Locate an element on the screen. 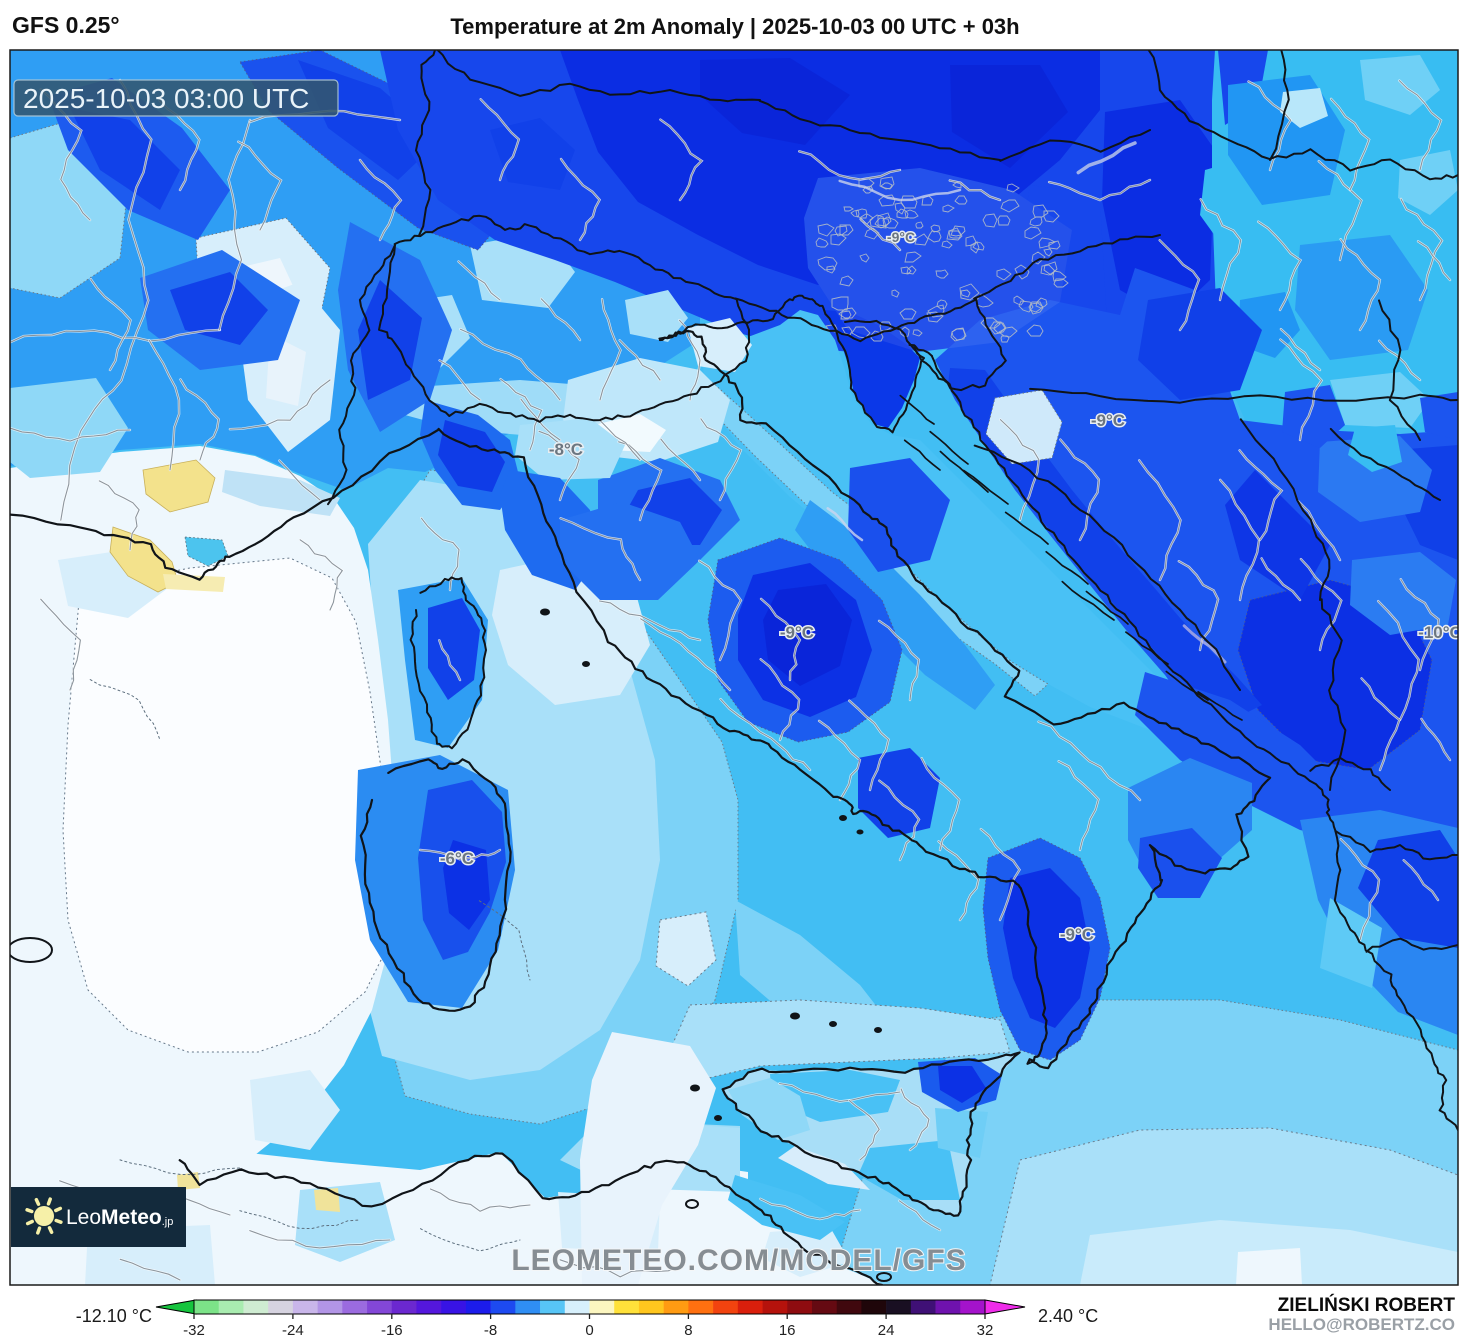  svg-text: 24 is located at coordinates (886, 1330).